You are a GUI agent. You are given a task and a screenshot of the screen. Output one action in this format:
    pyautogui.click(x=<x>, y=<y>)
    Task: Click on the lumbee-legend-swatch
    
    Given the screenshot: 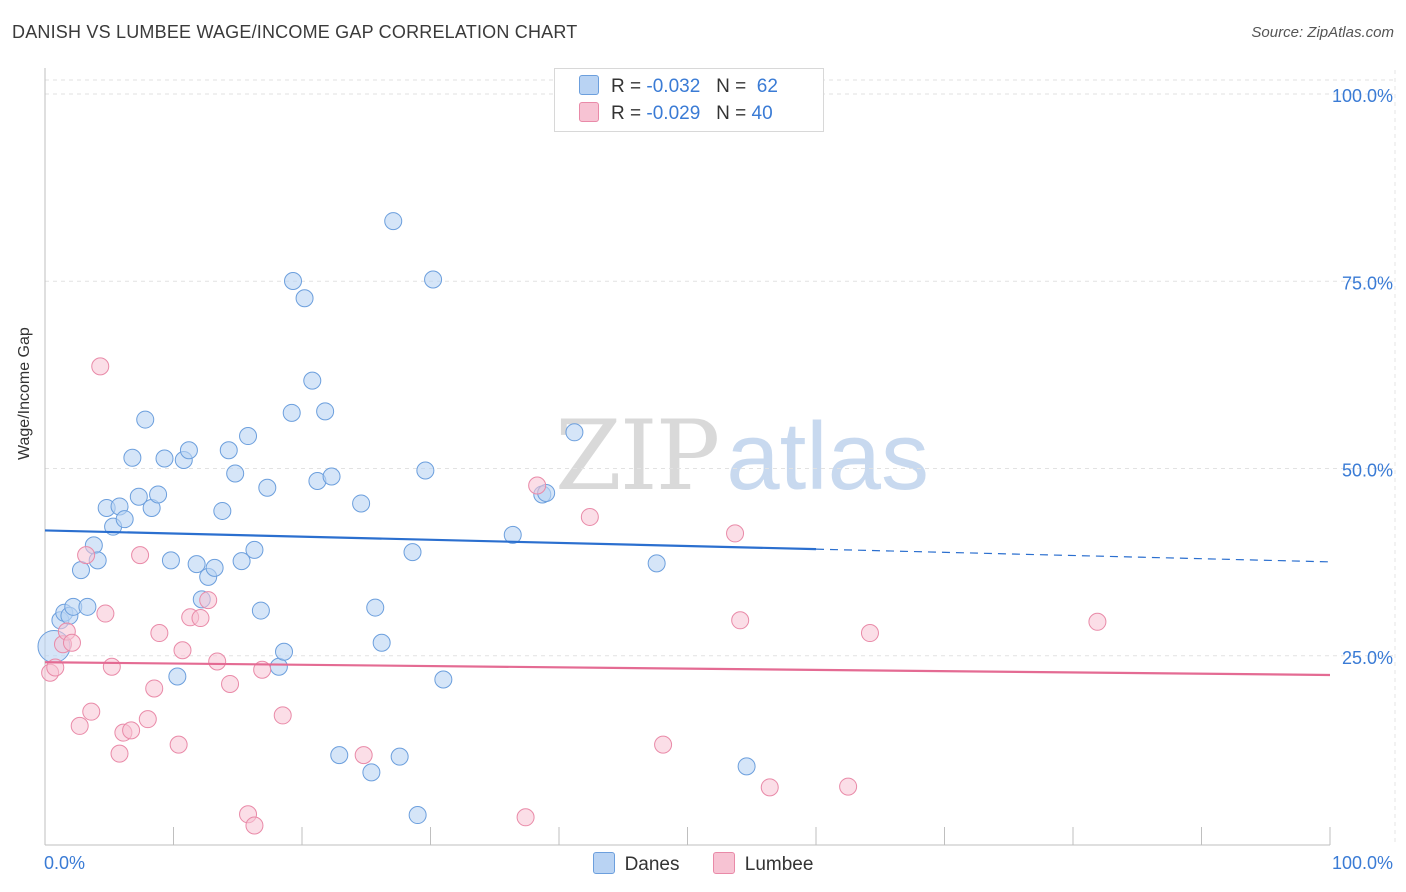 What is the action you would take?
    pyautogui.click(x=723, y=863)
    